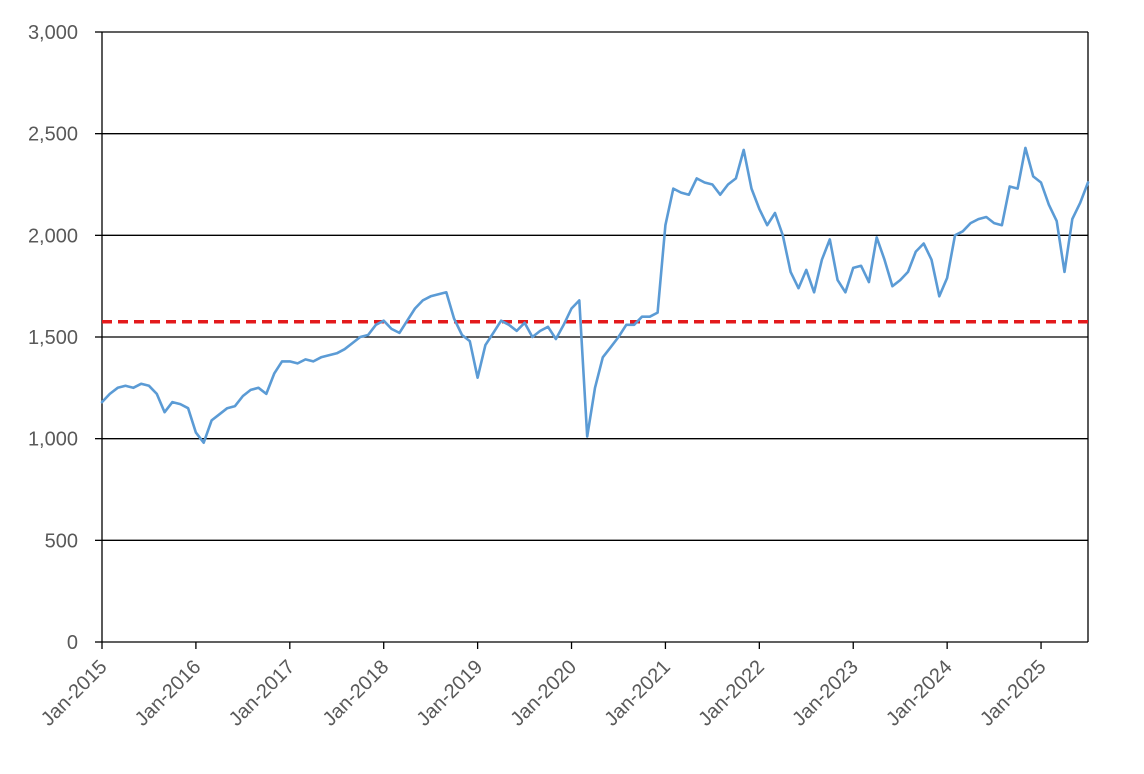 The image size is (1144, 774). Describe the element at coordinates (53, 33) in the screenshot. I see `y-tick-label: 3,000` at that location.